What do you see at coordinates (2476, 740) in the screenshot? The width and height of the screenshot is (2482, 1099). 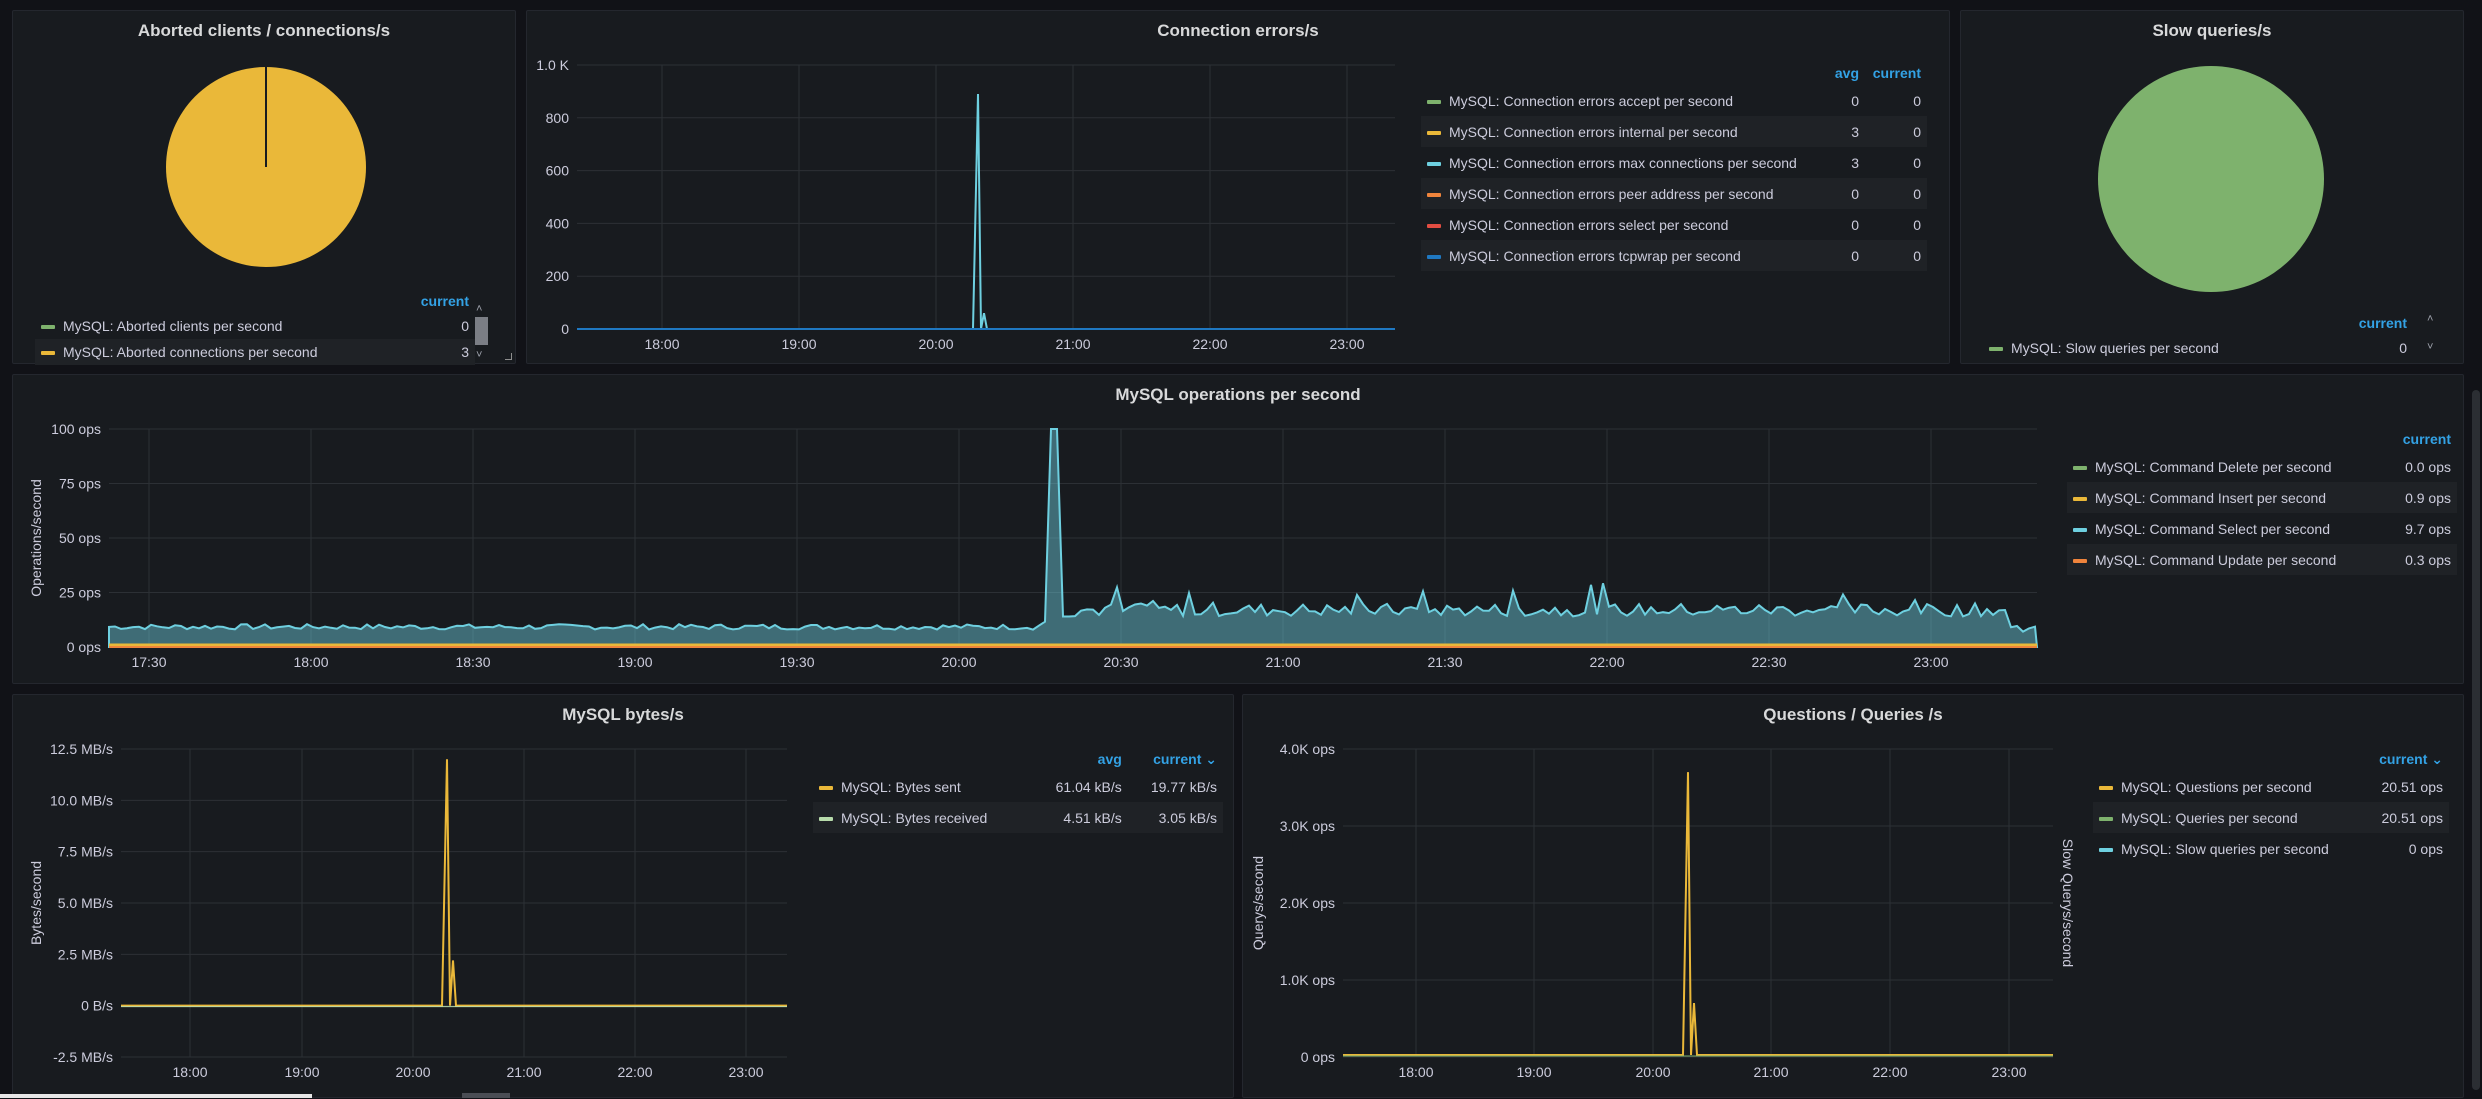 I see `page-scrollbar` at bounding box center [2476, 740].